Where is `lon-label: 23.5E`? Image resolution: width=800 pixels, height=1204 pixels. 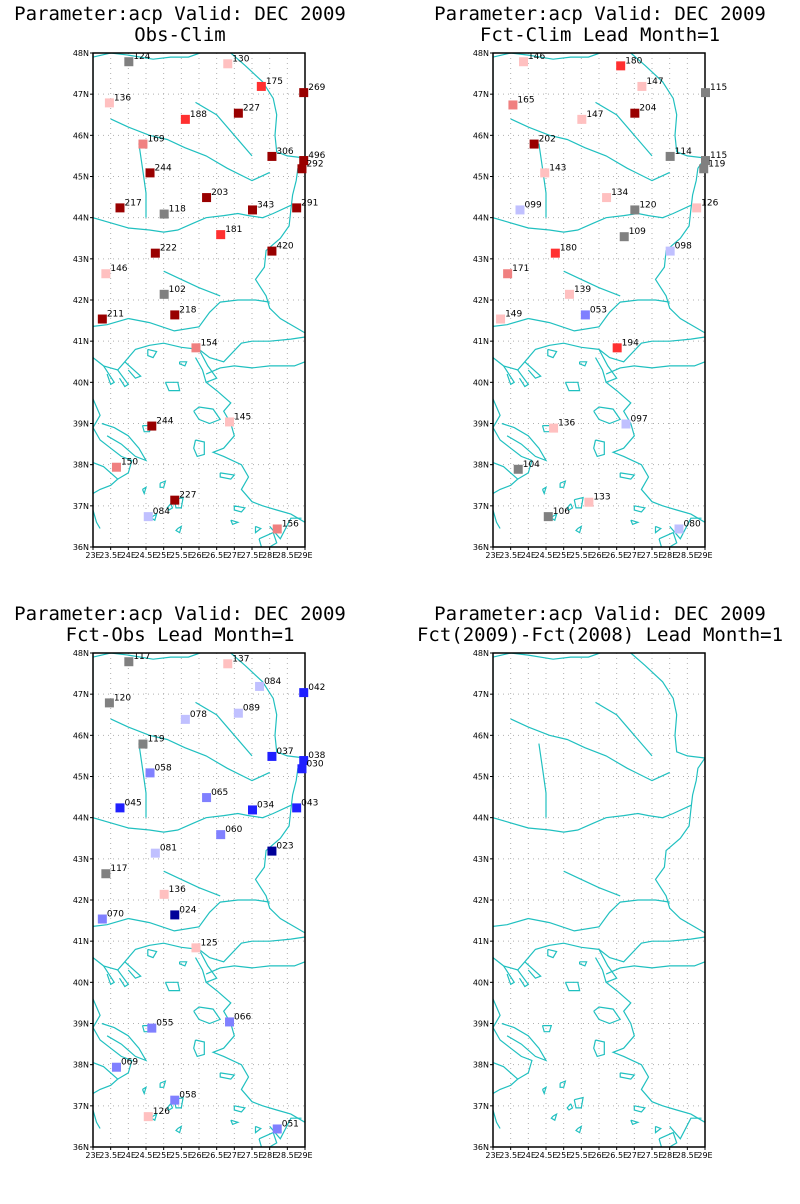 lon-label: 23.5E is located at coordinates (510, 555).